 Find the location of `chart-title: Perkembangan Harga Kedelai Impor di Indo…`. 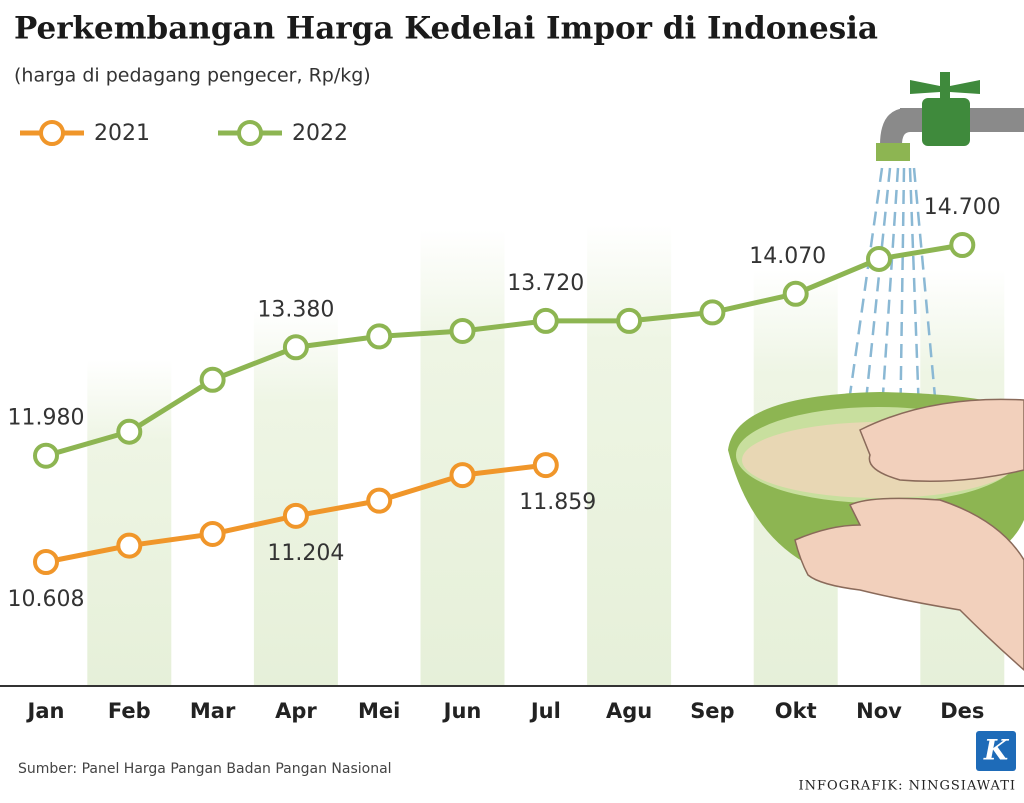

chart-title: Perkembangan Harga Kedelai Impor di Indo… is located at coordinates (446, 29).